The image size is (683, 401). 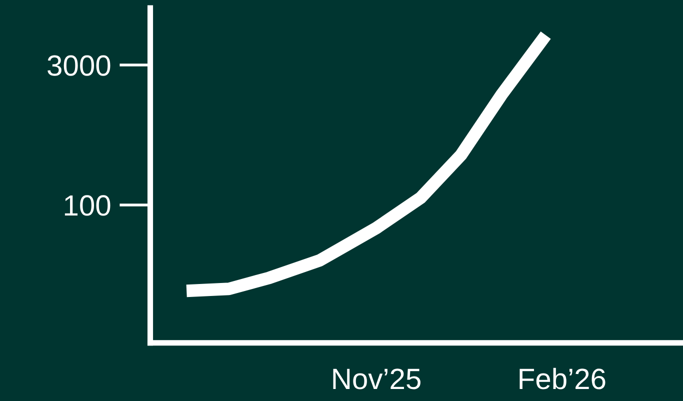 I want to click on y-tick-label: 100, so click(x=87, y=205).